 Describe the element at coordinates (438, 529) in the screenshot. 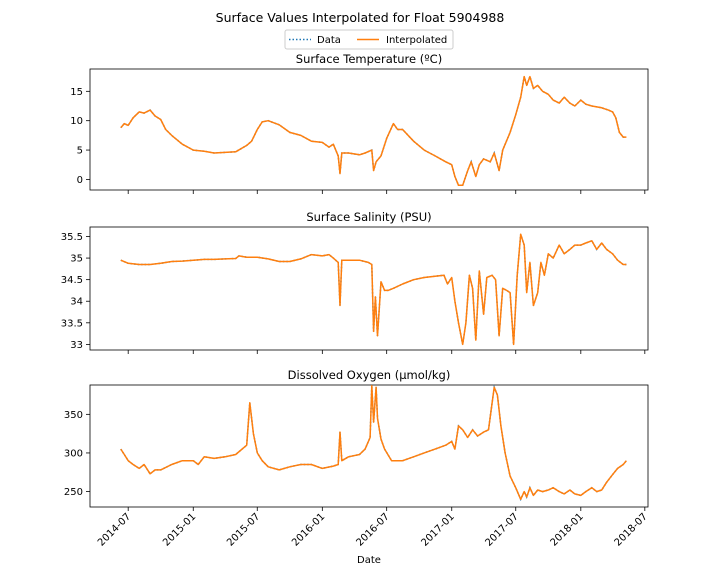

I see `x-tick-label: 2017-01` at that location.